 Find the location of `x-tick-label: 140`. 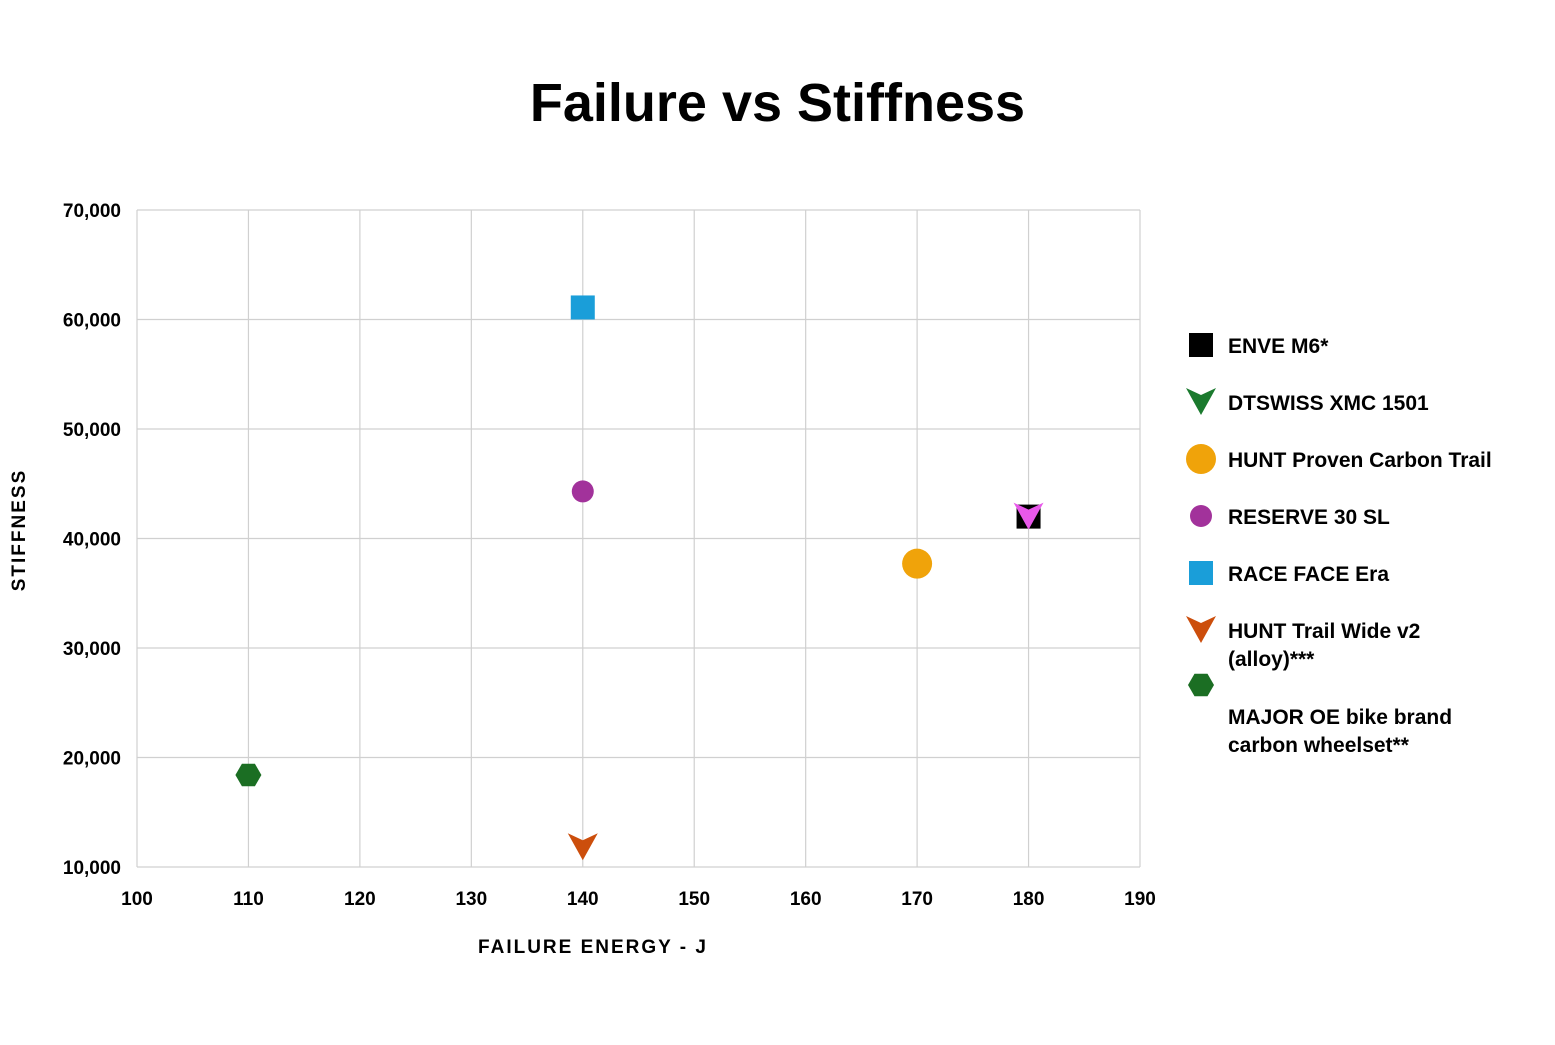

x-tick-label: 140 is located at coordinates (583, 899).